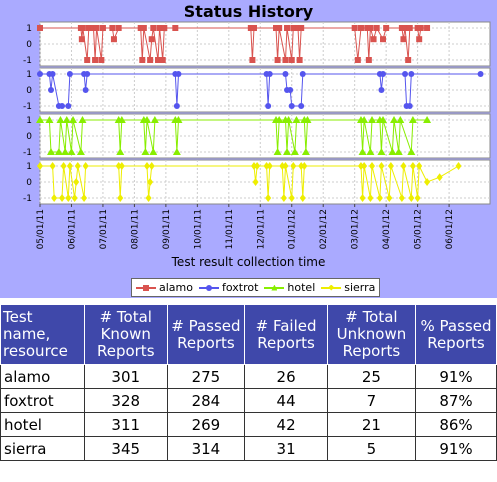 The image size is (497, 482). What do you see at coordinates (248, 301) in the screenshot?
I see `divider` at bounding box center [248, 301].